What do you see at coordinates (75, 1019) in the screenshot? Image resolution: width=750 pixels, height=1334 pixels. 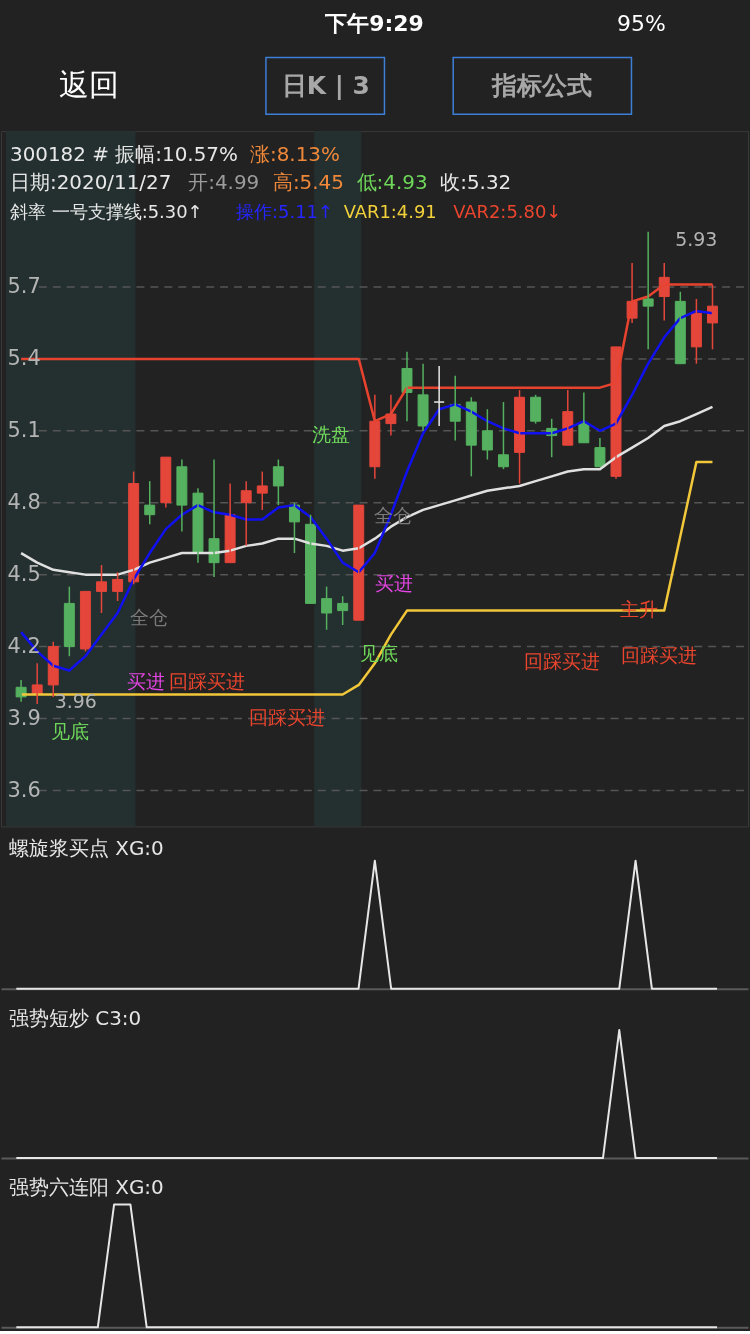 I see `chart-title: 强势短炒 C3:0` at bounding box center [75, 1019].